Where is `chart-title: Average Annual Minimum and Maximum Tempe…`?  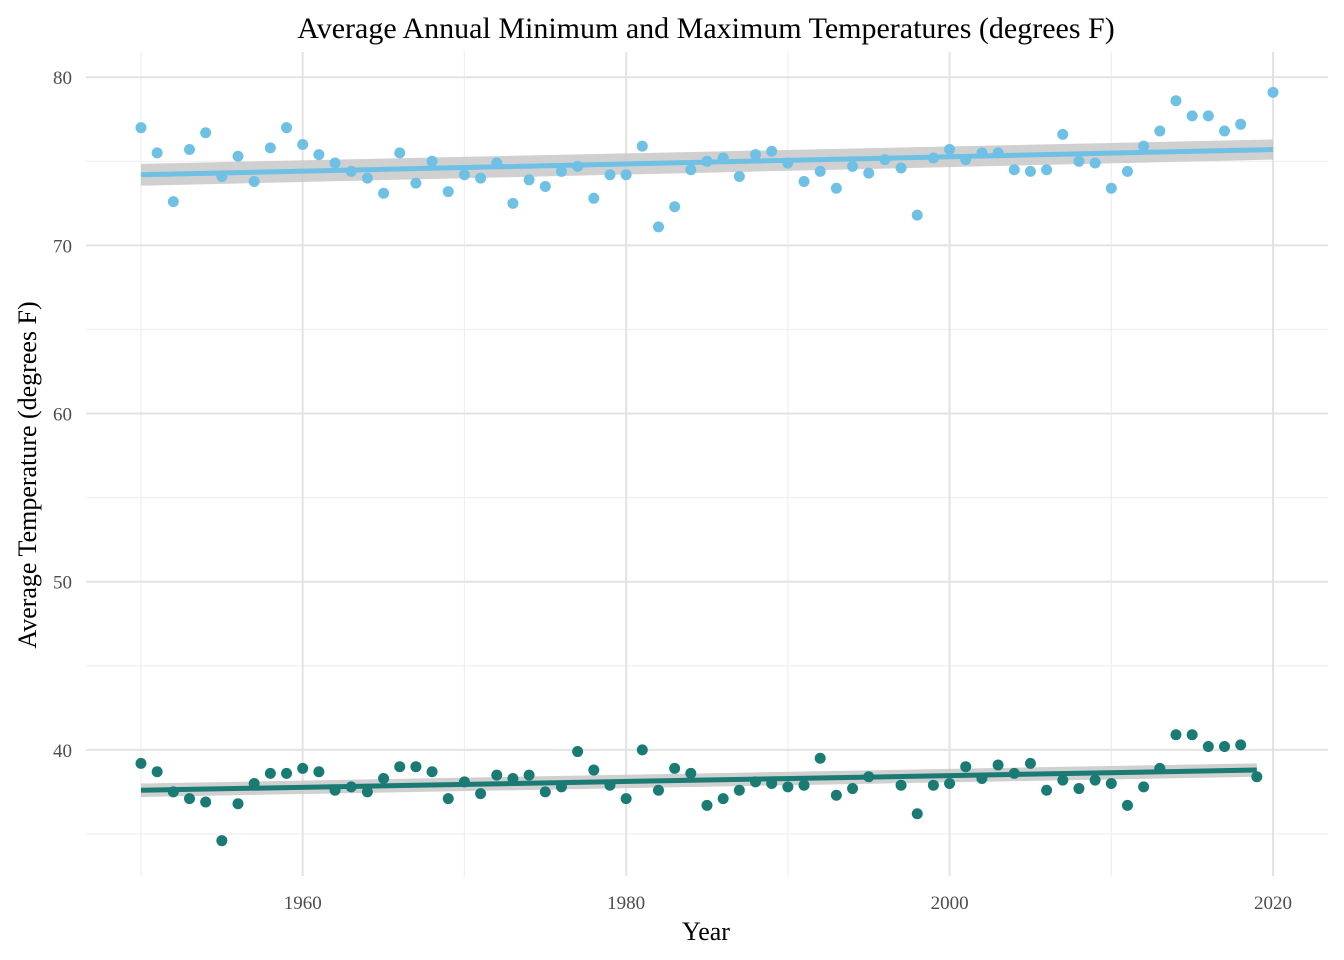
chart-title: Average Annual Minimum and Maximum Tempe… is located at coordinates (705, 28).